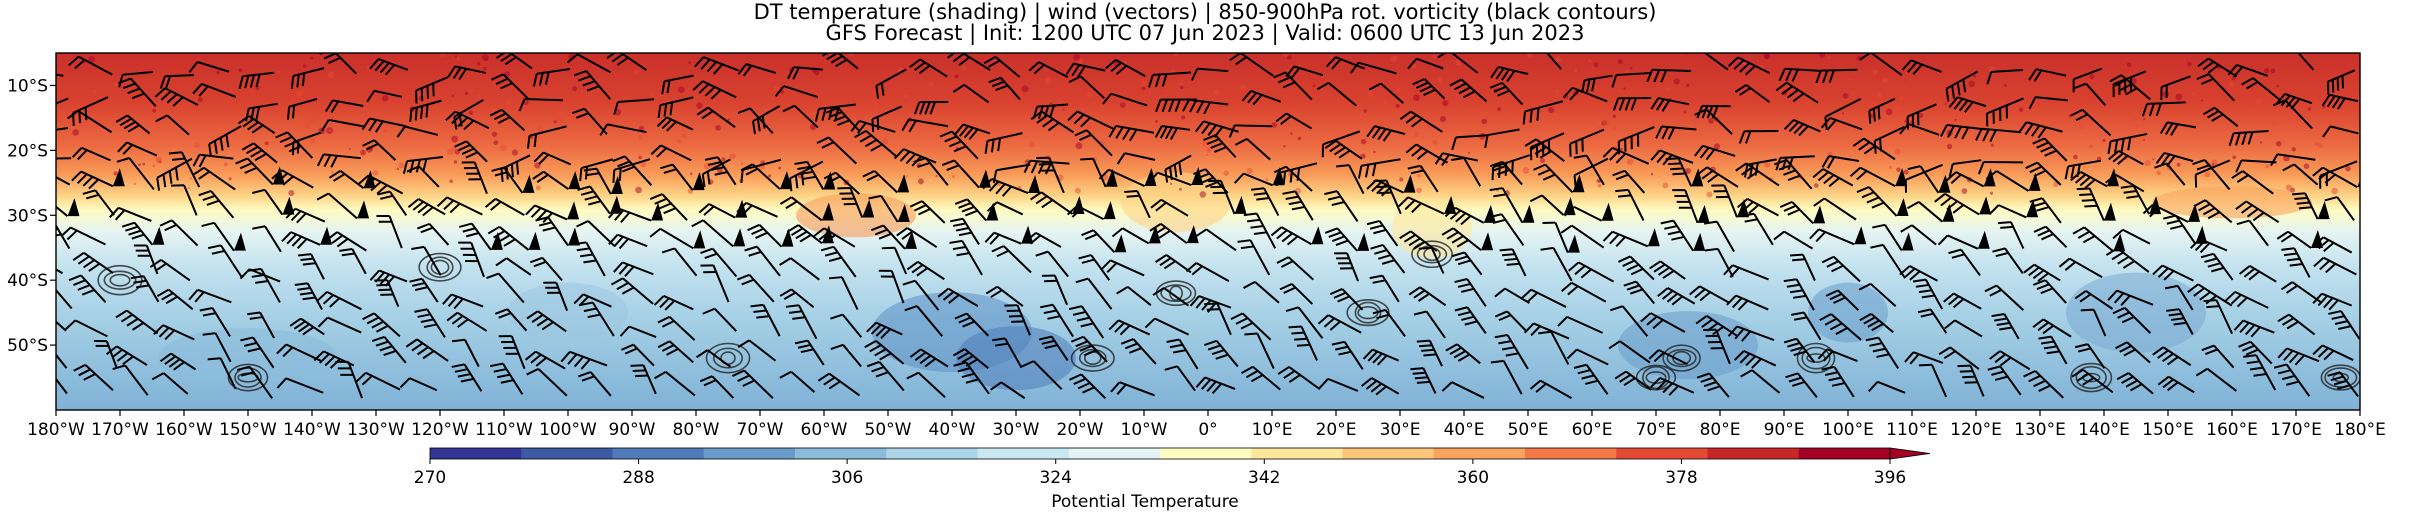  I want to click on lon-tick-label: 40°E, so click(1464, 430).